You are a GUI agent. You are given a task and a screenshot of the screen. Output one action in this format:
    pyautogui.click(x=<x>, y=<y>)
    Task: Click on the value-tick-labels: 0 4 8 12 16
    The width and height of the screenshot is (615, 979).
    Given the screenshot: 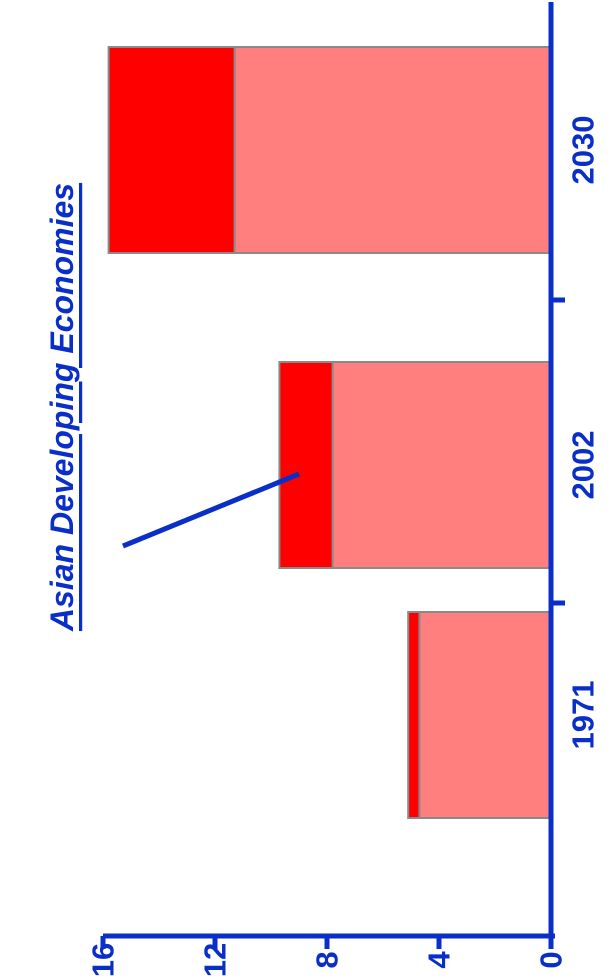 What is the action you would take?
    pyautogui.click(x=327, y=960)
    